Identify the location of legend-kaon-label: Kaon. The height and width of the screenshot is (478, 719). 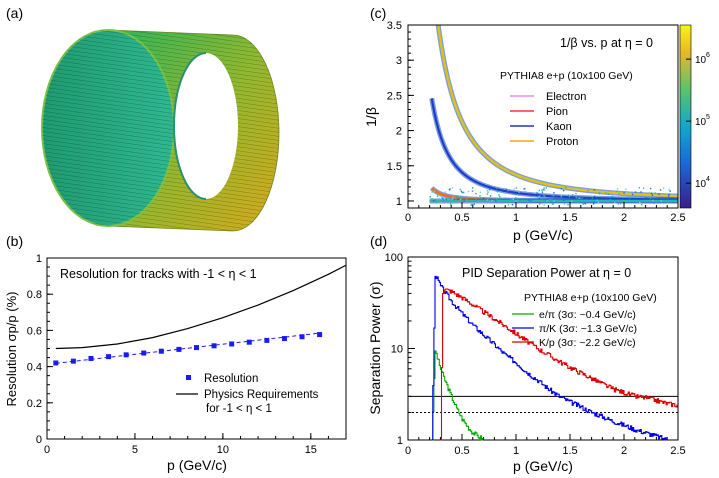
(559, 127).